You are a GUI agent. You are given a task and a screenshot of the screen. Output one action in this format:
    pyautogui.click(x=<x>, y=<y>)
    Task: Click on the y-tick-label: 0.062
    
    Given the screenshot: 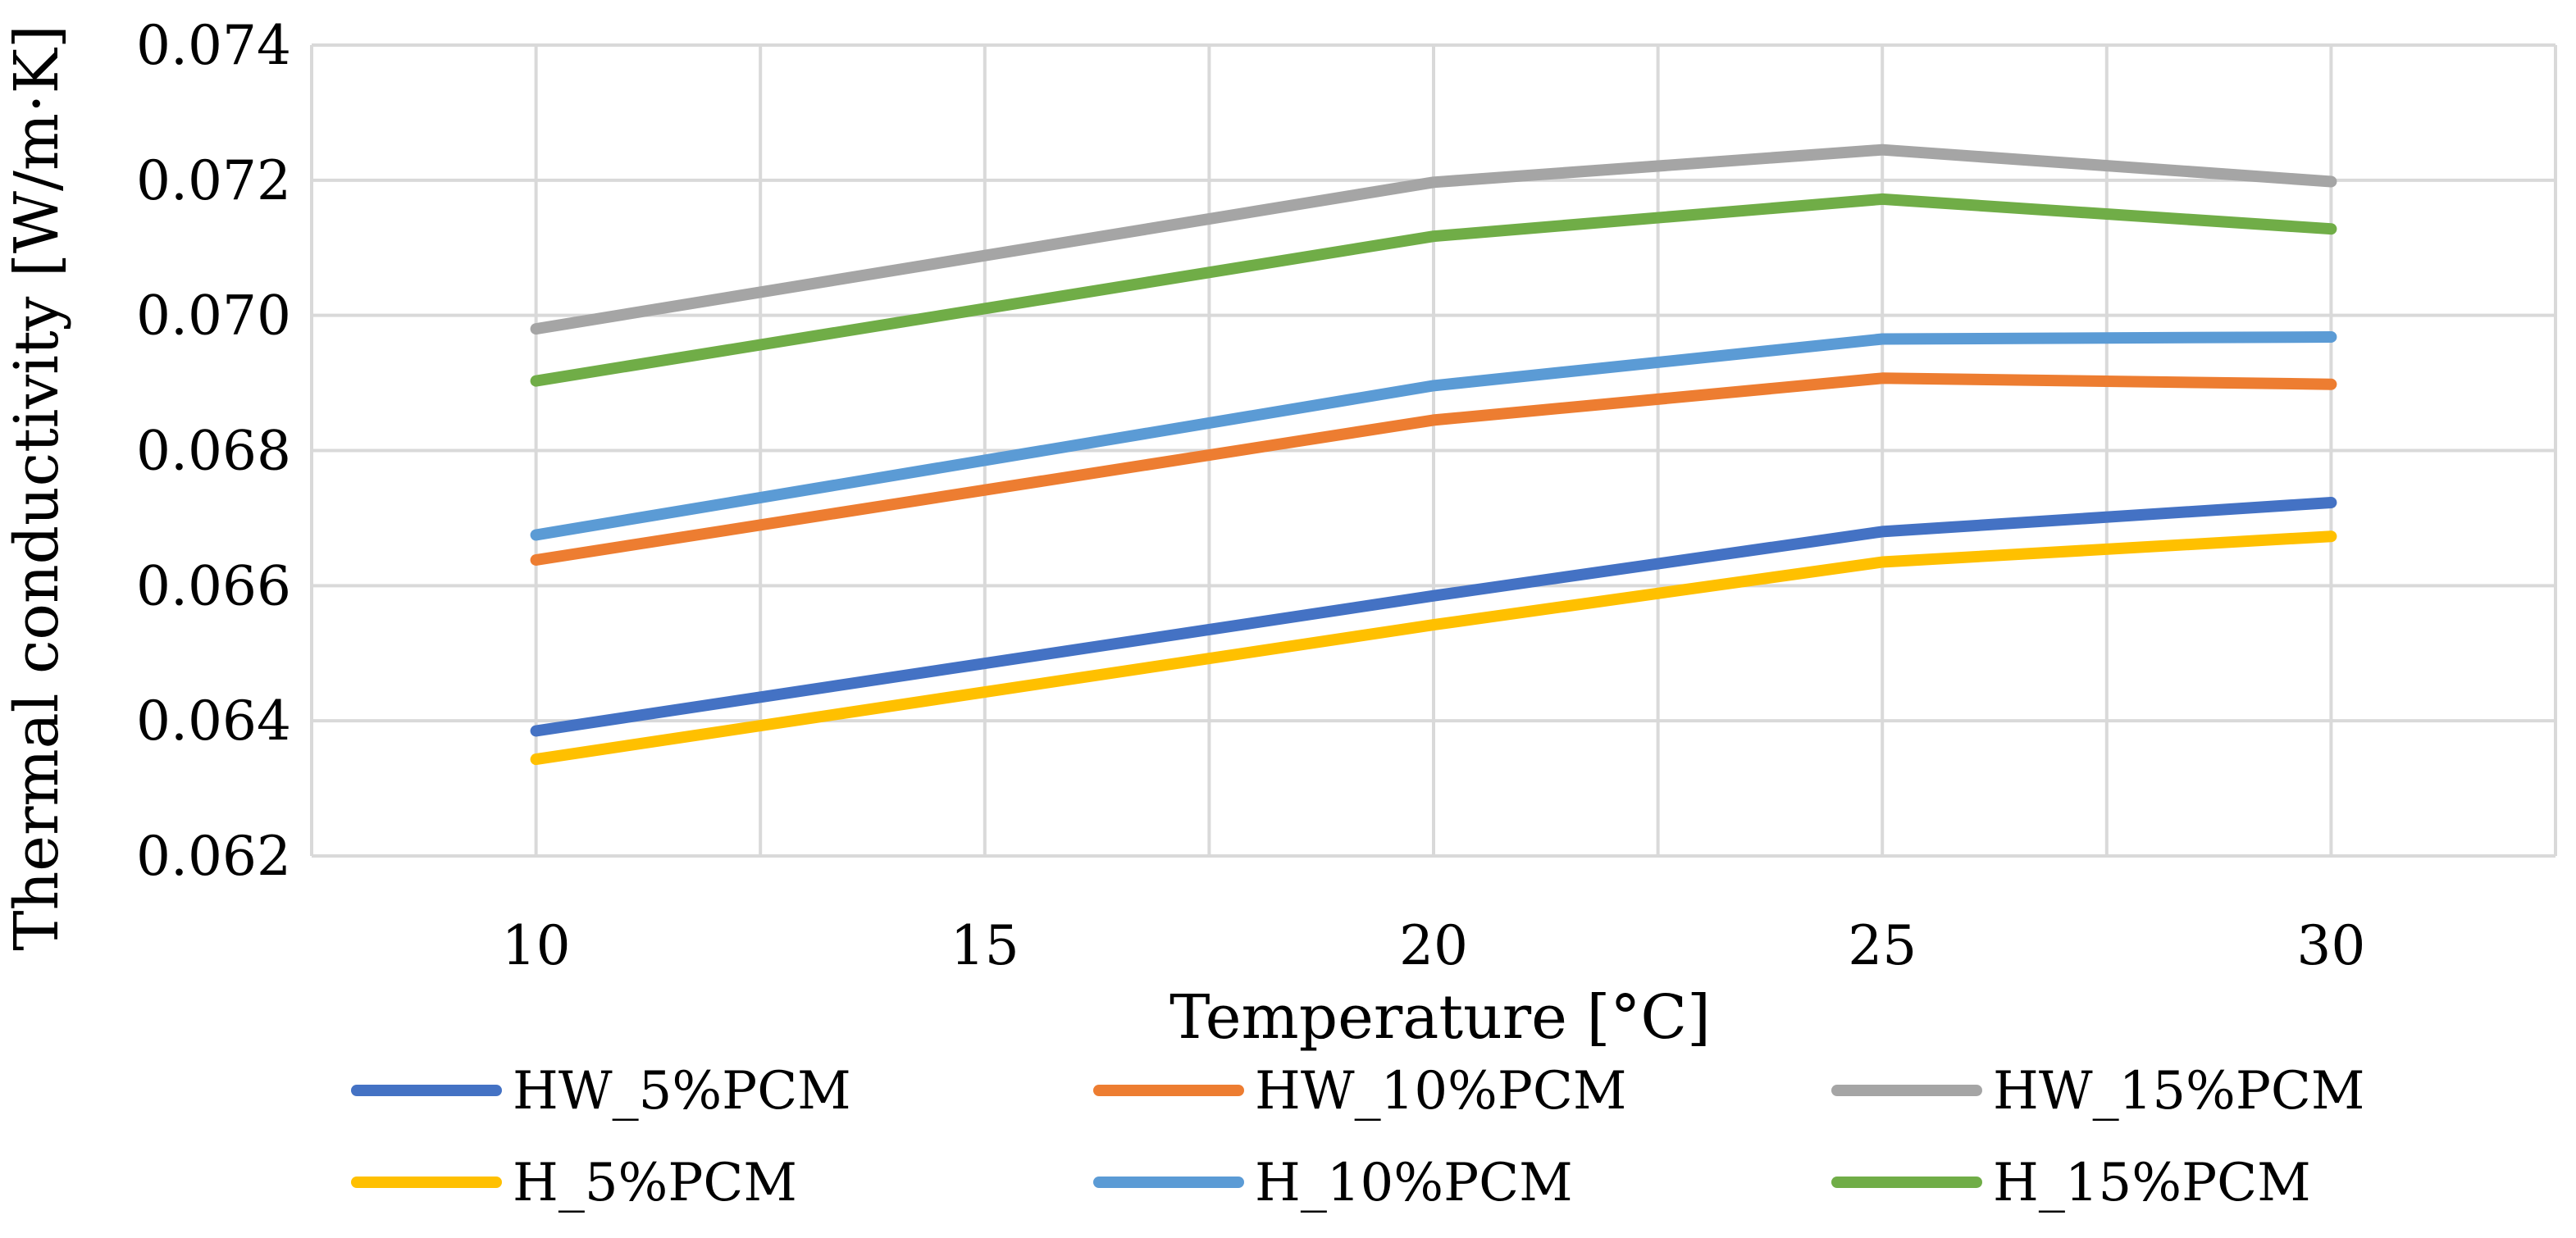 What is the action you would take?
    pyautogui.click(x=213, y=856)
    